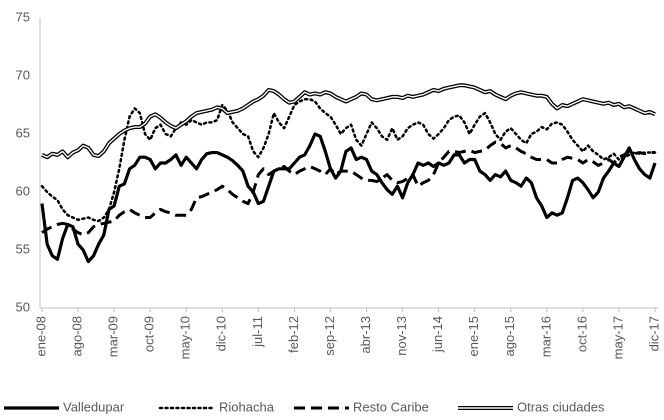 This screenshot has width=664, height=420. What do you see at coordinates (221, 333) in the screenshot?
I see `x-tick-label: dic-10` at bounding box center [221, 333].